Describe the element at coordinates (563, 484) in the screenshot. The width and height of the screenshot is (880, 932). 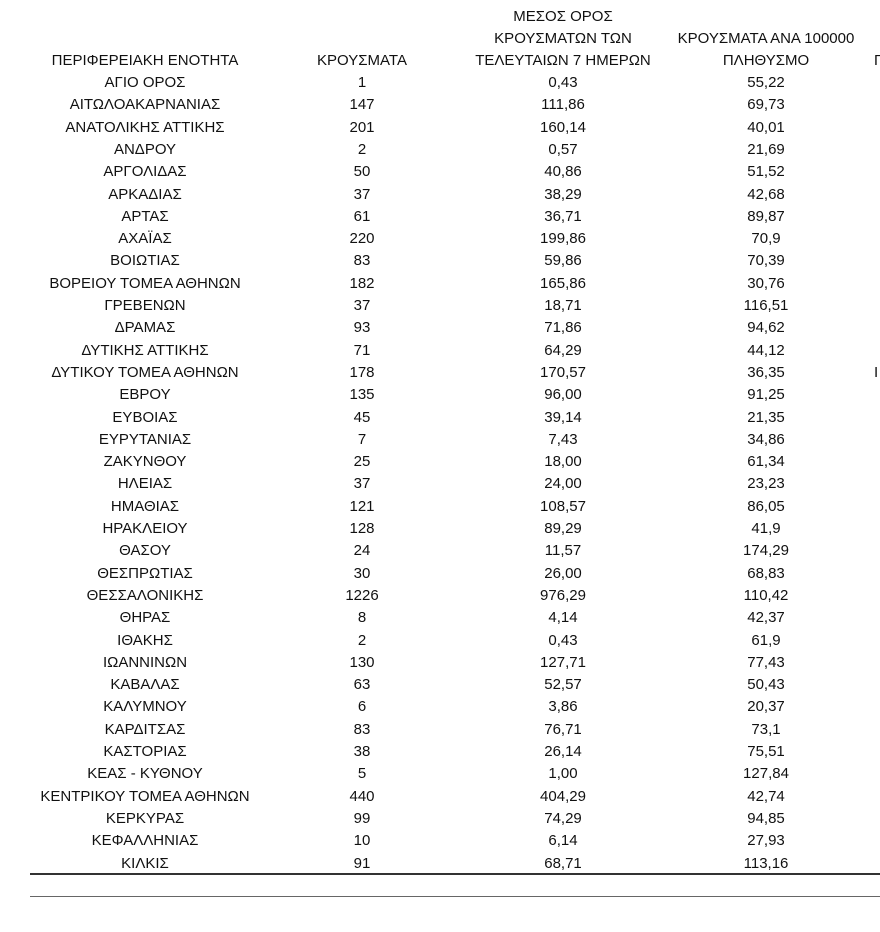
I see `cell-value: 24,00` at that location.